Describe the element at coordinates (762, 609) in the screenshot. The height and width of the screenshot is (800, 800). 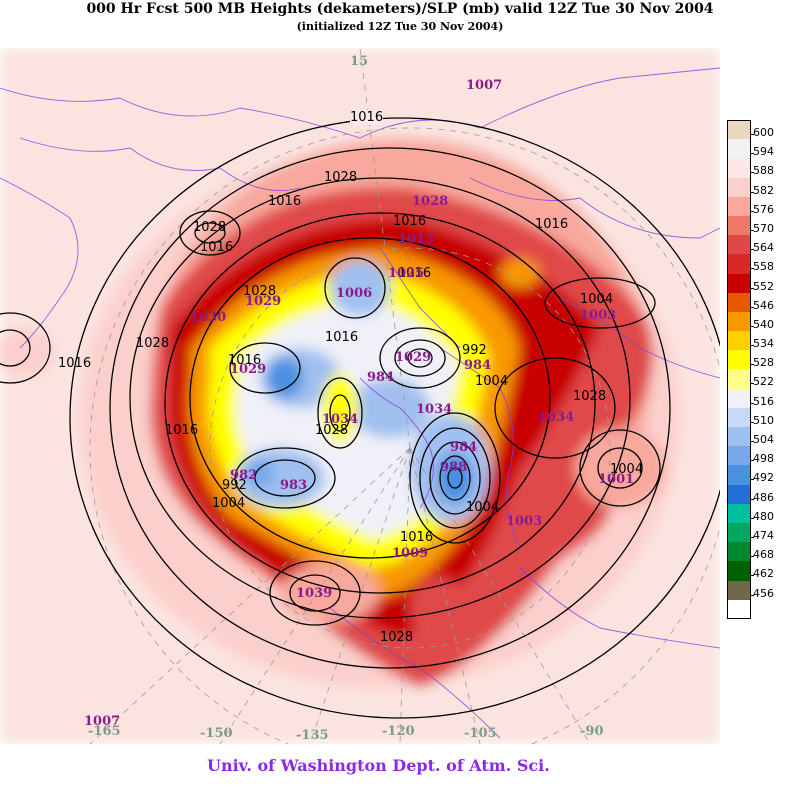
I see `legend-row` at that location.